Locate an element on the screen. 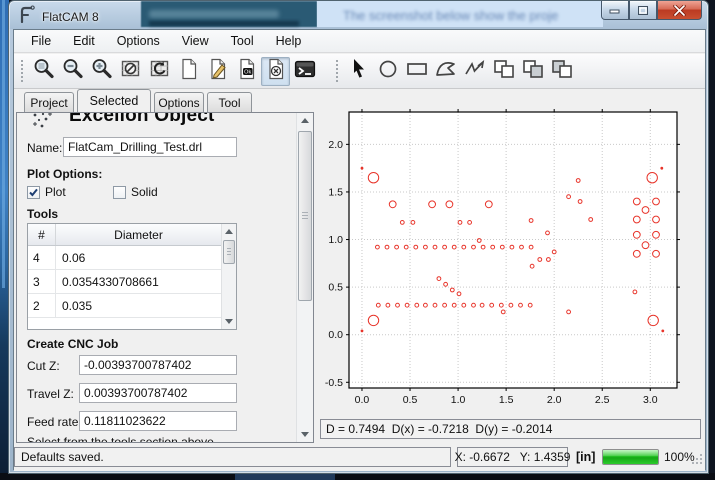 This screenshot has width=715, height=480. x-tick-label: 2.0 is located at coordinates (554, 400).